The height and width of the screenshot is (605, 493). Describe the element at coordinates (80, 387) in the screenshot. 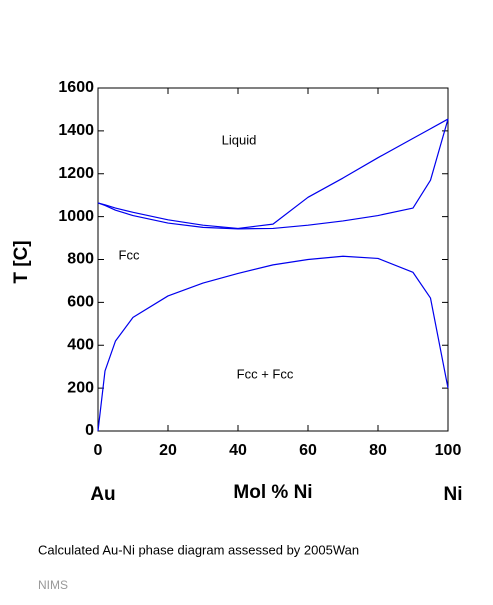

I see `y-tick-label: 200` at that location.